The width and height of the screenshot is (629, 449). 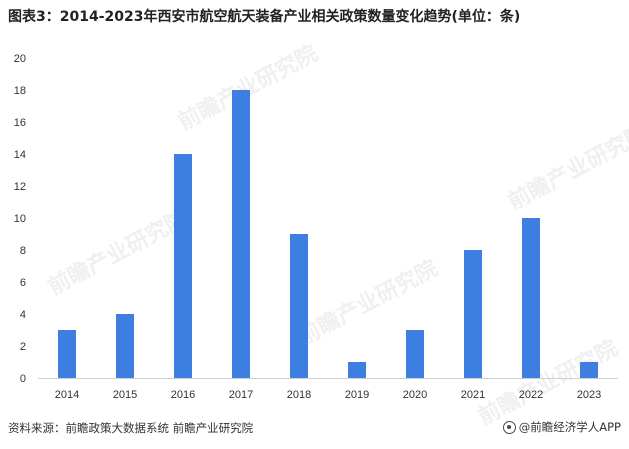 What do you see at coordinates (415, 395) in the screenshot?
I see `x-tick-label-2020: 2020` at bounding box center [415, 395].